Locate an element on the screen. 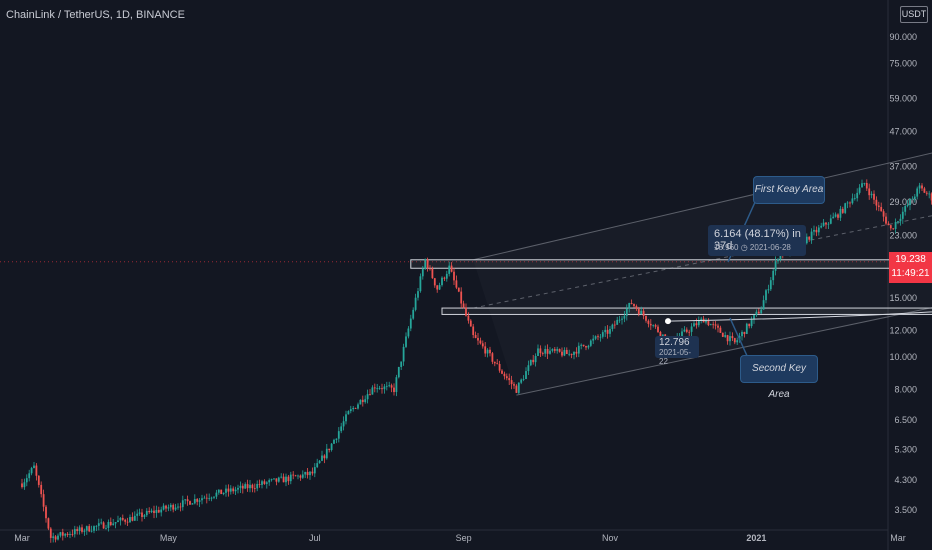 Image resolution: width=932 pixels, height=550 pixels. symbol-title: ChainLink / TetherUS, 1D, BINANCE is located at coordinates (95, 15).